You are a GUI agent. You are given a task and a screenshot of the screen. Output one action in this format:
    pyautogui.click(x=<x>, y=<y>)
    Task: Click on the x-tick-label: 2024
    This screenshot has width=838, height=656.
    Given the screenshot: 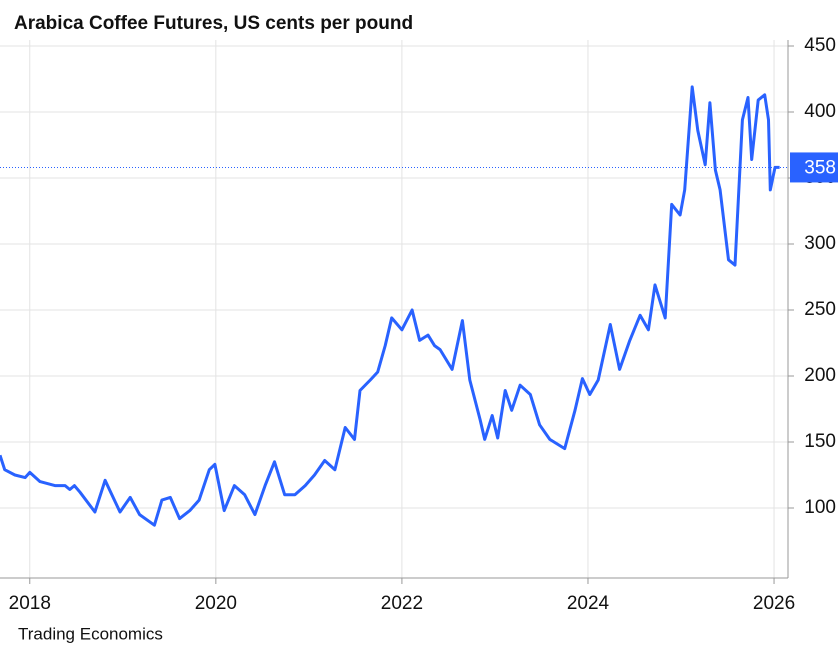 What is the action you would take?
    pyautogui.click(x=588, y=603)
    